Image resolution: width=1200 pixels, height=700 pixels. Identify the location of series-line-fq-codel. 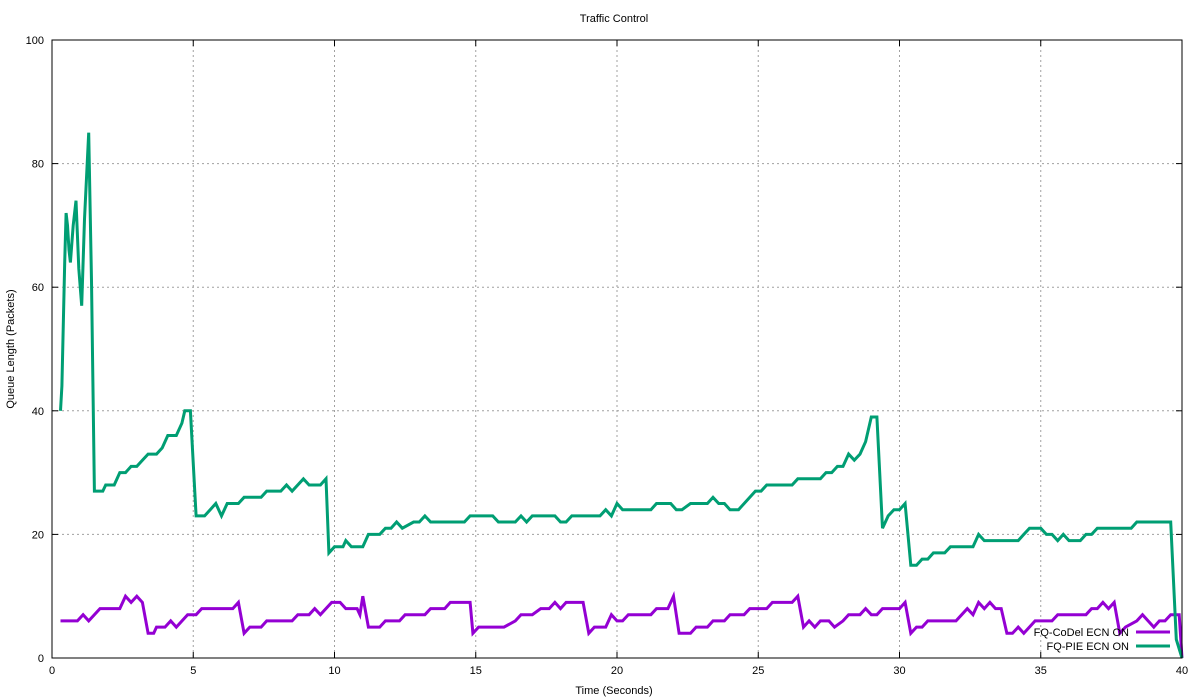
(622, 624).